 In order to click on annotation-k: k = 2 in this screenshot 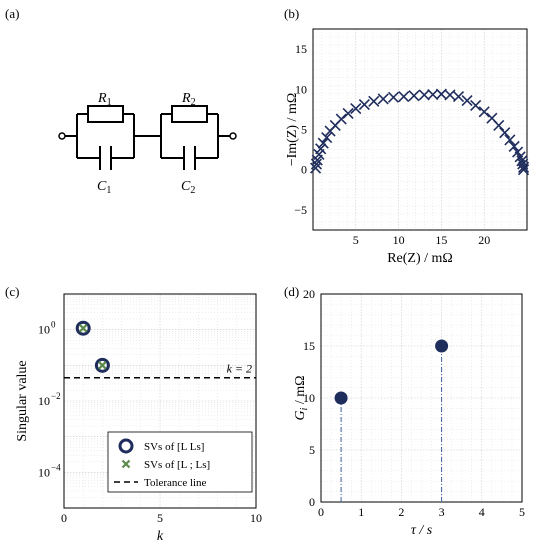, I will do `click(239, 369)`.